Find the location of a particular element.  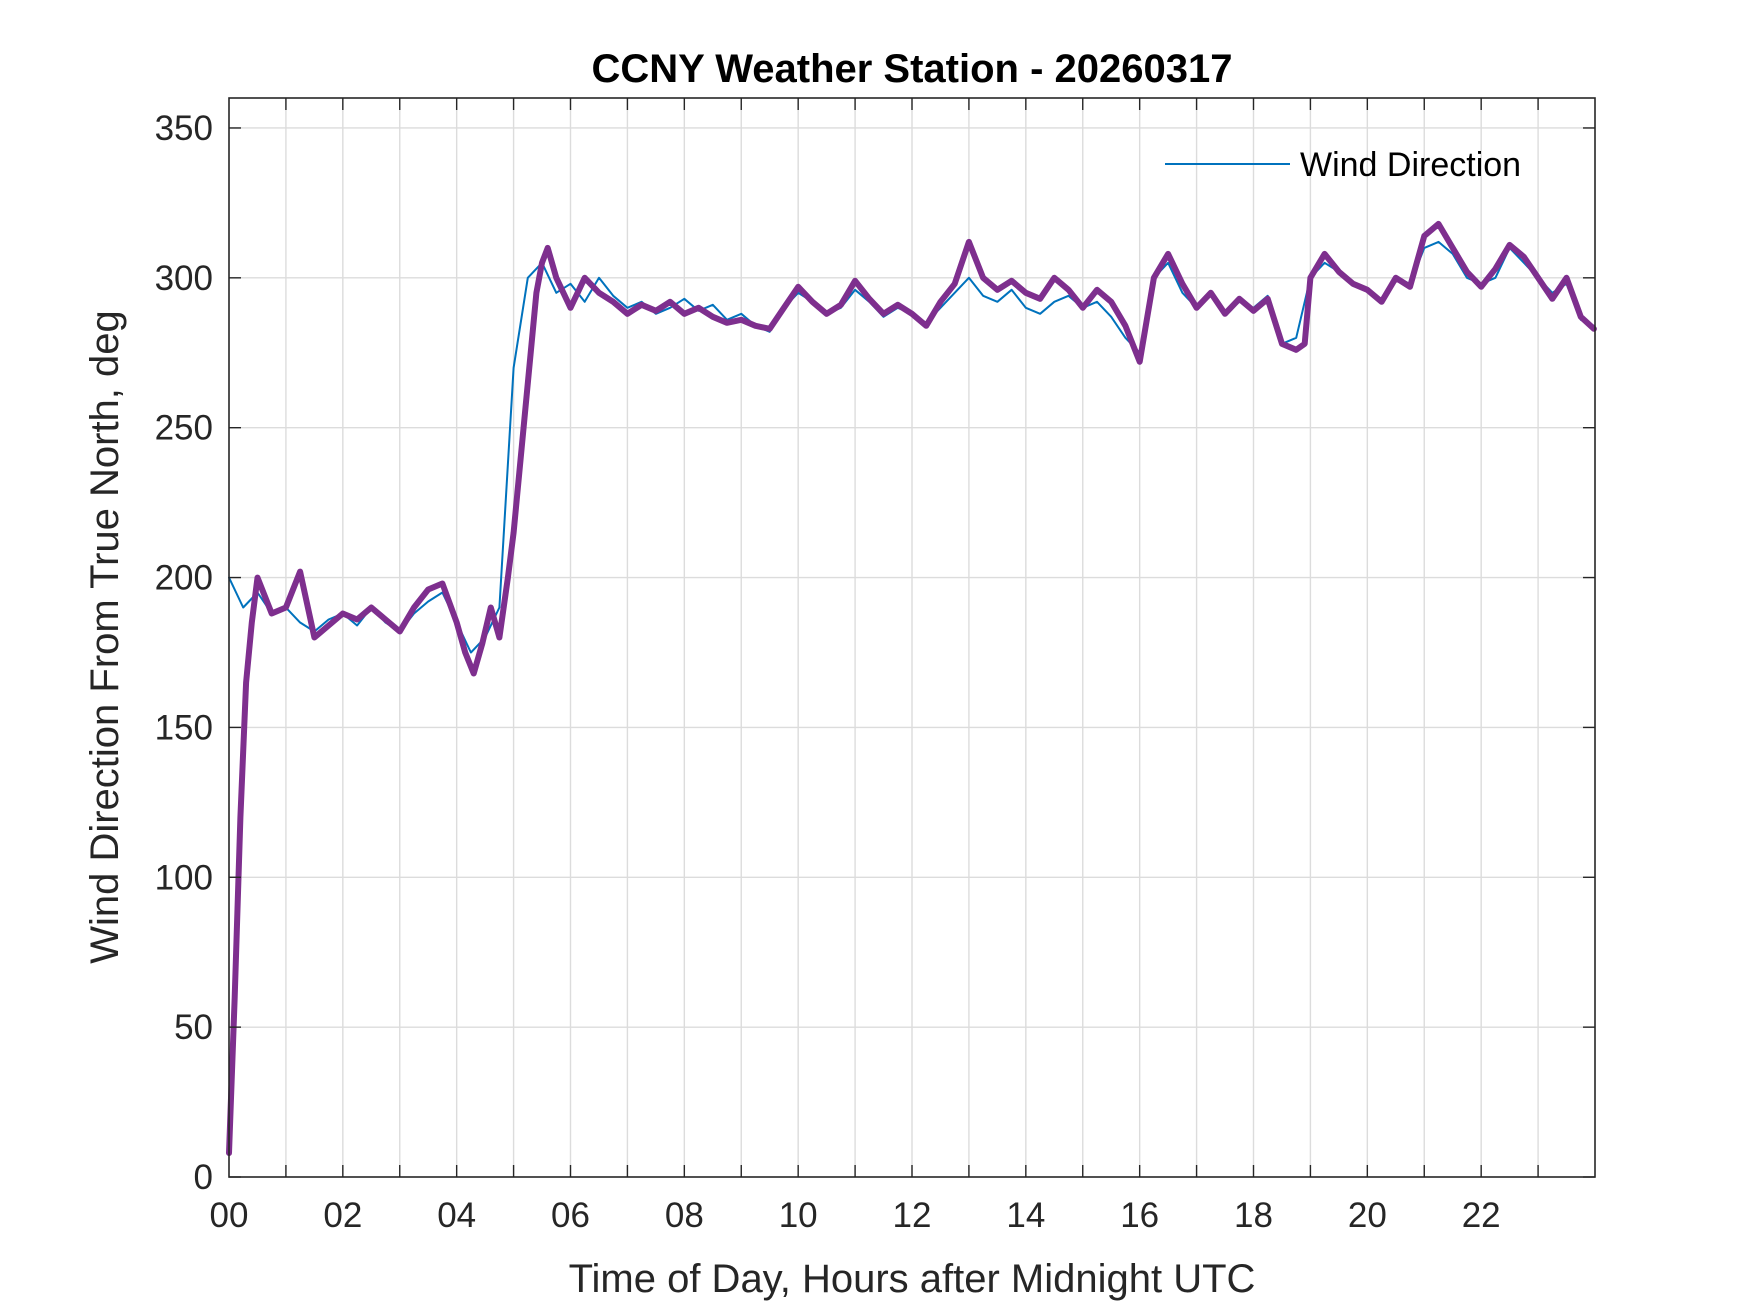

y-tick-label: 50 is located at coordinates (193, 1027).